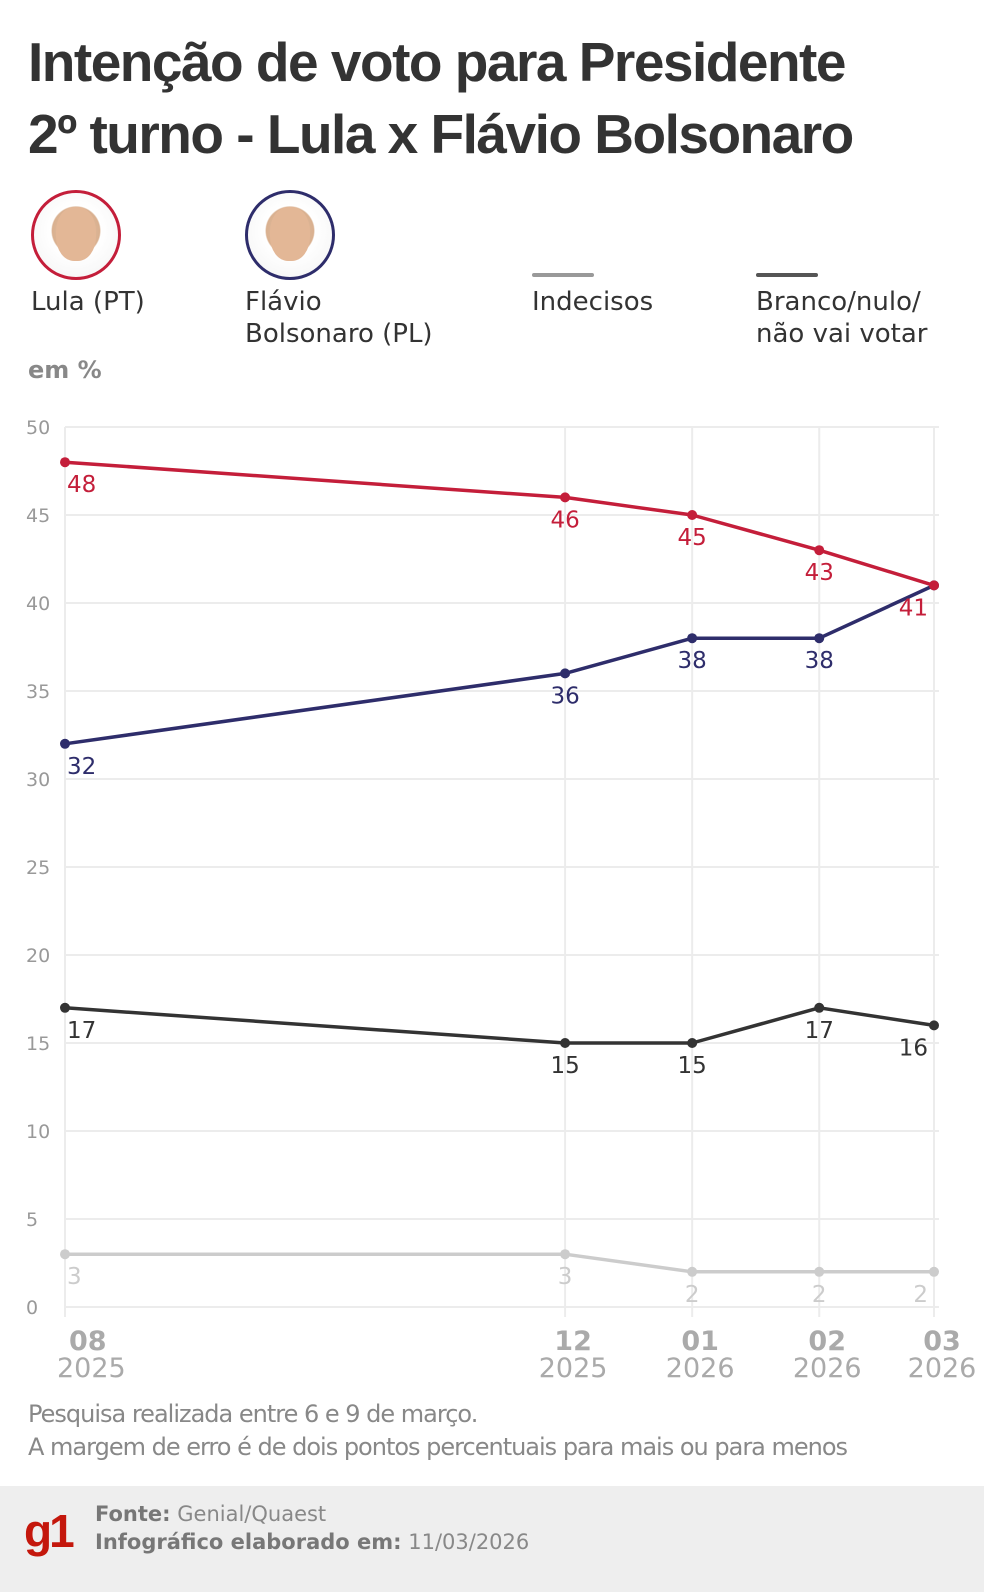 This screenshot has height=1592, width=984. I want to click on x-tick-month: 08, so click(88, 1341).